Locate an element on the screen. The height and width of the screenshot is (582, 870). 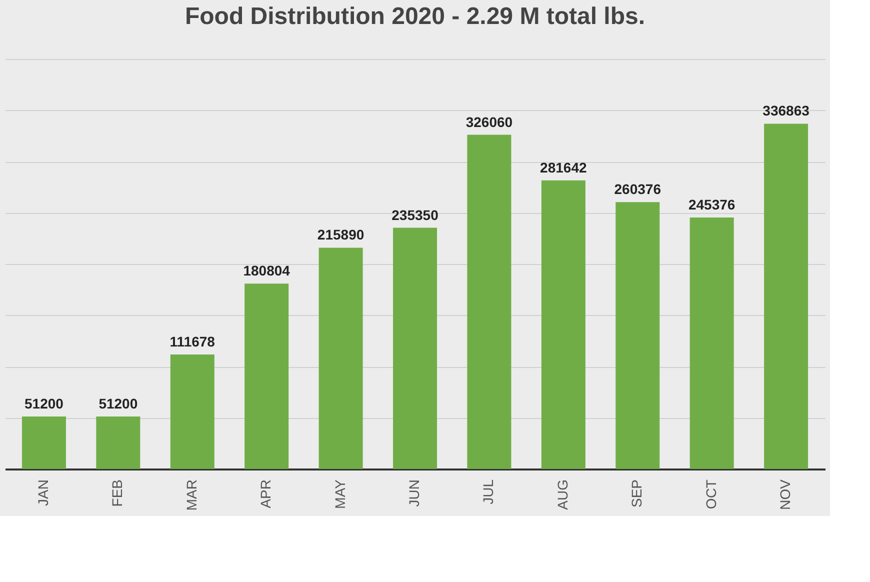
data-label: 235350 is located at coordinates (415, 214).